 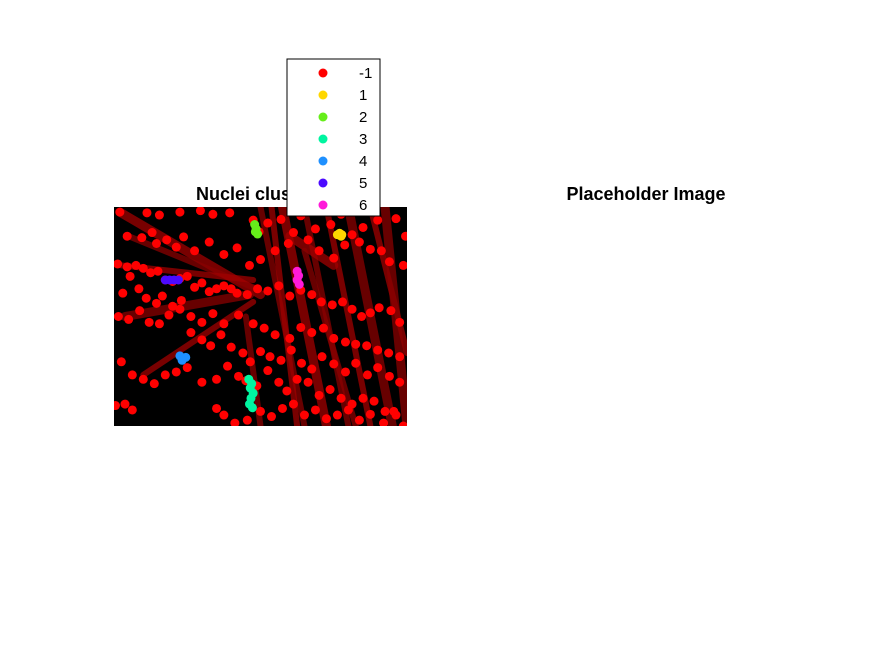 I want to click on legend-label: 4, so click(x=363, y=161).